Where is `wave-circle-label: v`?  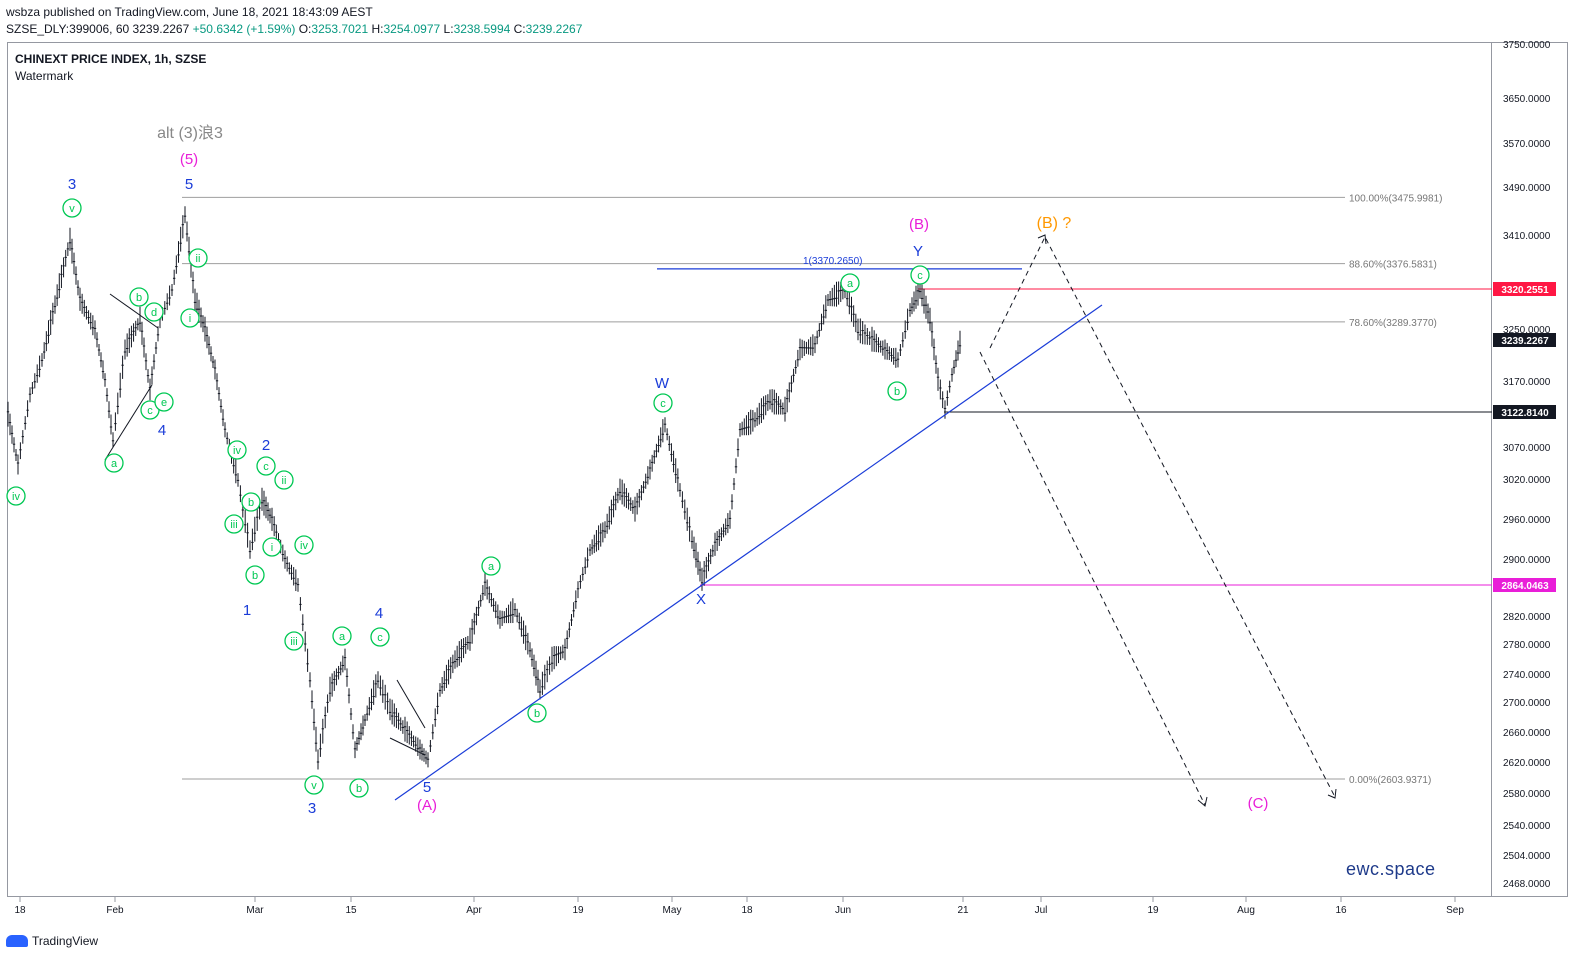 wave-circle-label: v is located at coordinates (314, 786).